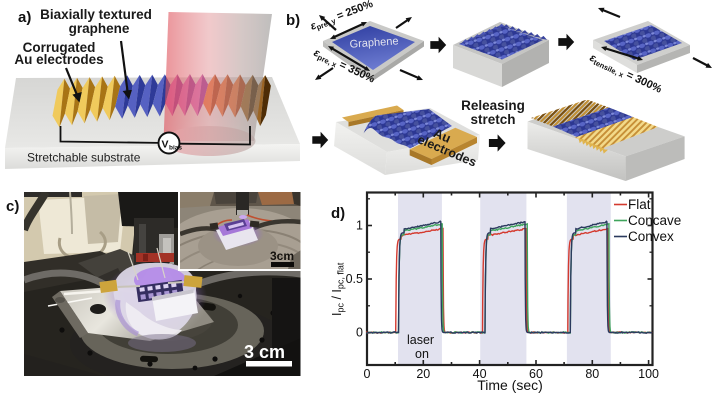 The width and height of the screenshot is (717, 406). I want to click on svg-text: Concave, so click(654, 220).